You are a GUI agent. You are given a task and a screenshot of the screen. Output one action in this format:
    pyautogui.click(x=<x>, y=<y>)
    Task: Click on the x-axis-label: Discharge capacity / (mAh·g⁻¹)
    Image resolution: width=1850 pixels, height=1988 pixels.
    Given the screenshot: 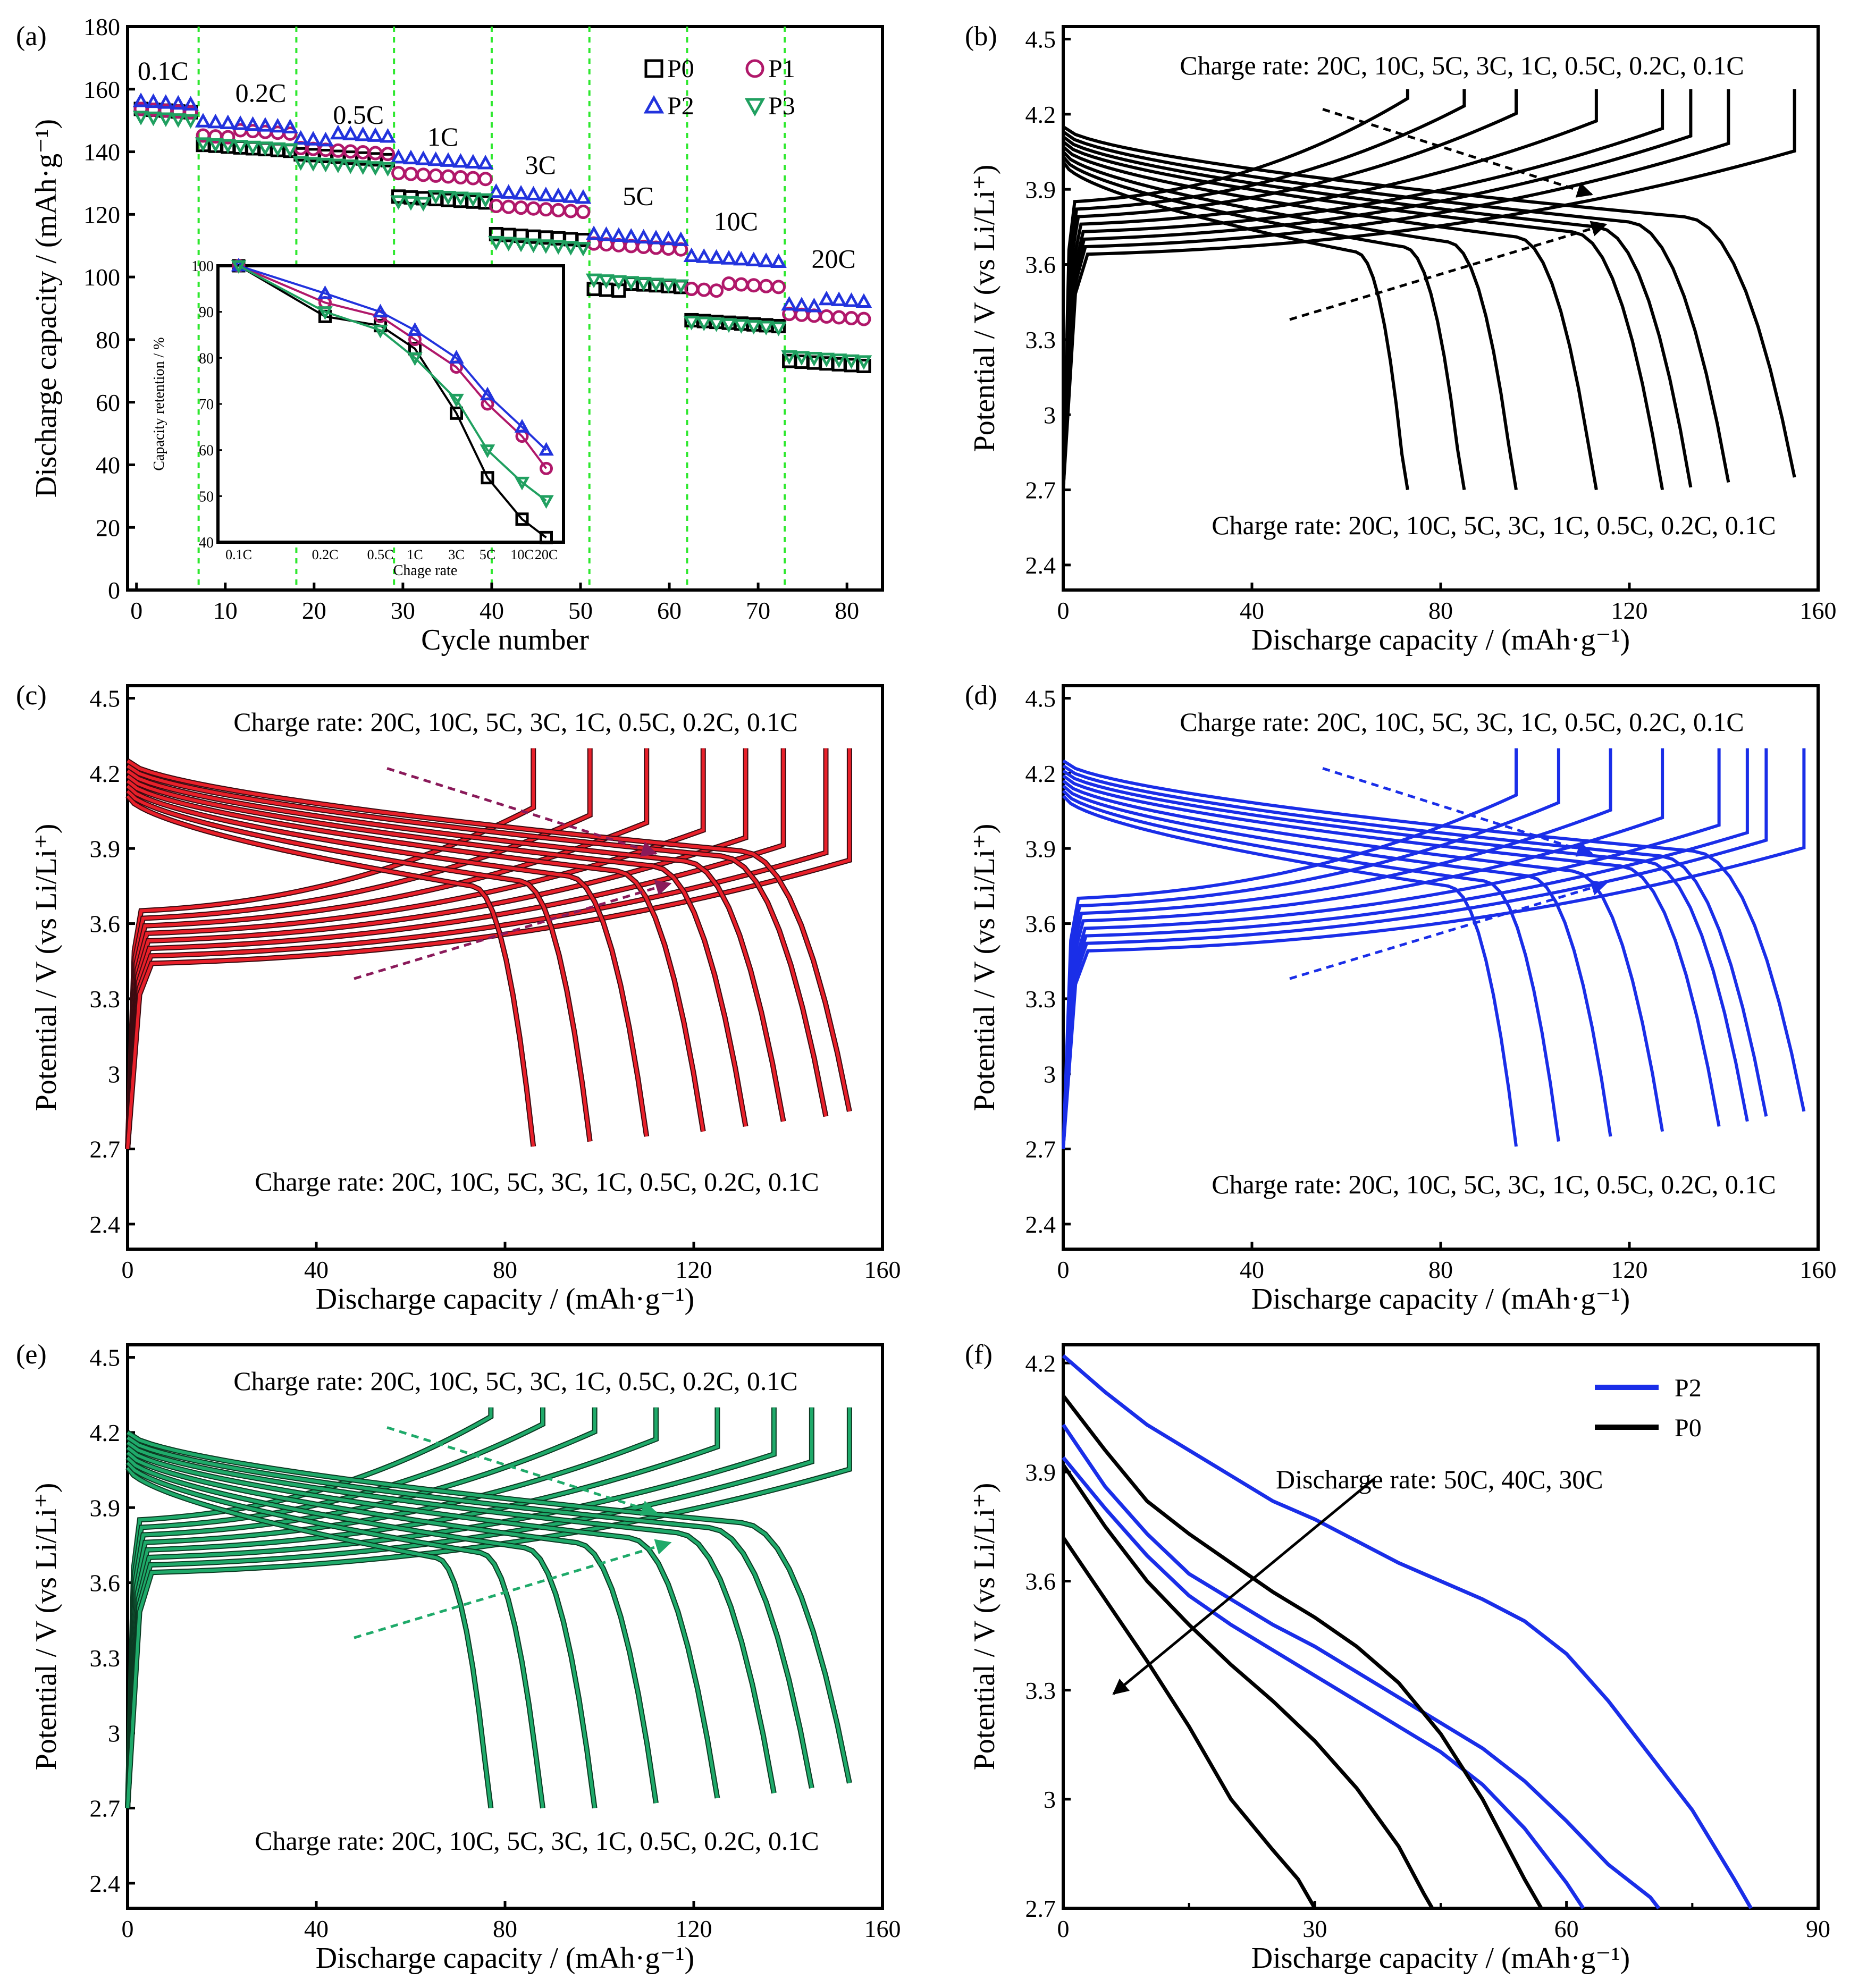 What is the action you would take?
    pyautogui.click(x=1441, y=640)
    